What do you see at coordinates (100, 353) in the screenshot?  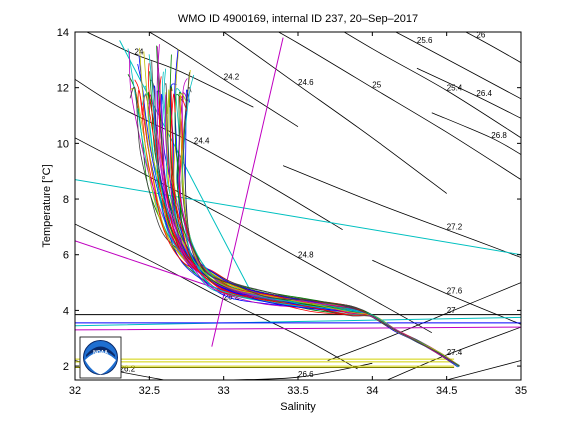 I see `logo-text: NOAA` at bounding box center [100, 353].